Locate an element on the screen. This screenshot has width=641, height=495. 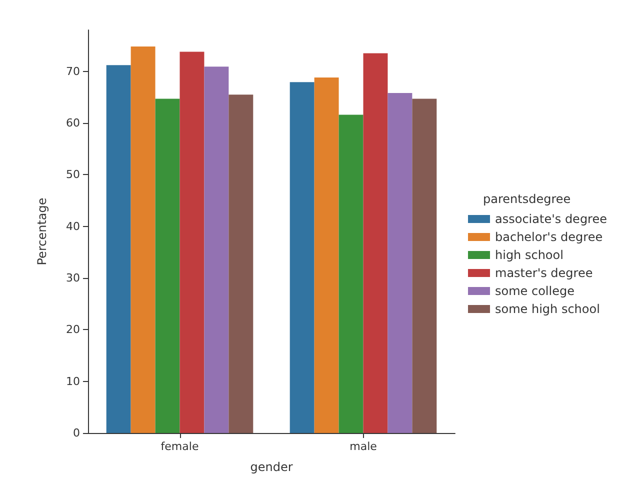
legend-label: associate's degree is located at coordinates (551, 219).